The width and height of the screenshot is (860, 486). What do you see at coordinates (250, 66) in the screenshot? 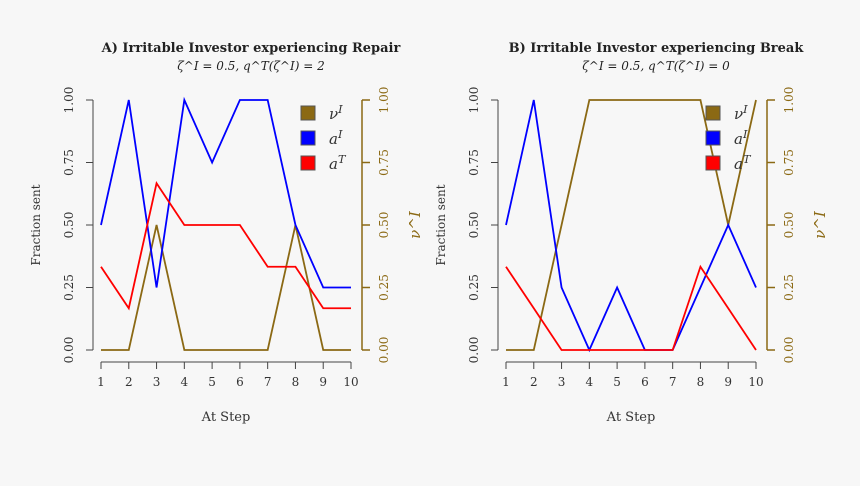
I see `chart-subtitle: ζ^I = 0.5, q^T(ζ^I) = 2` at bounding box center [250, 66].